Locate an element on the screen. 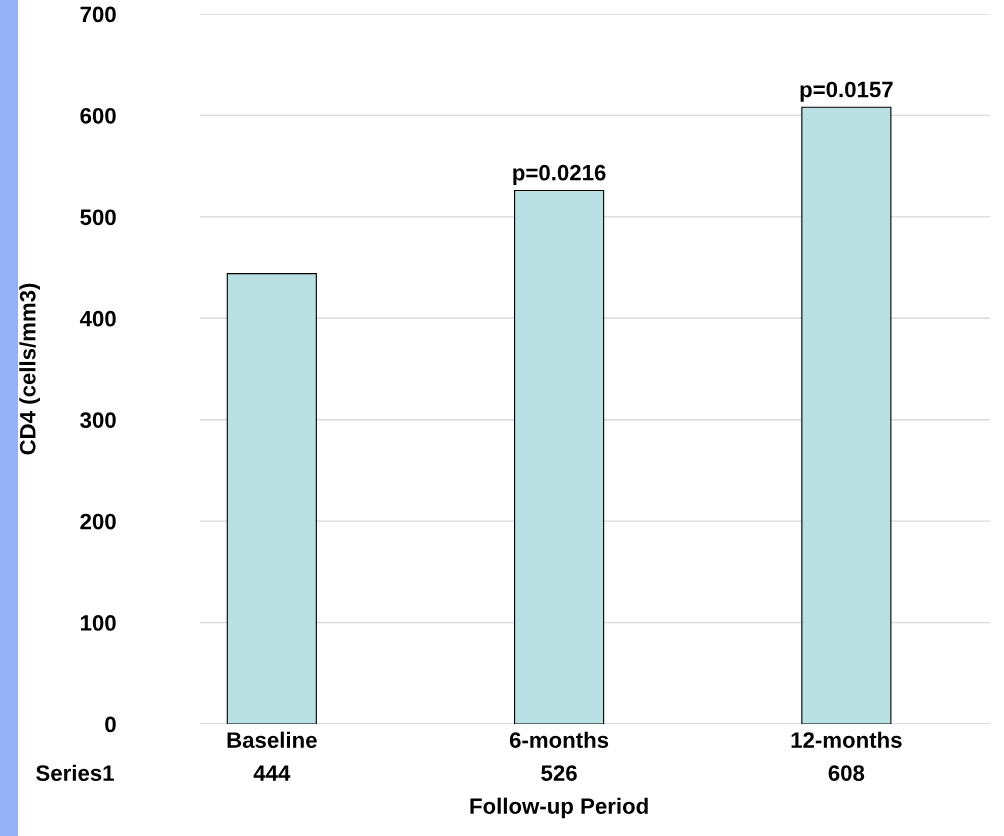 The height and width of the screenshot is (836, 1004). text: Series1 is located at coordinates (75, 772).